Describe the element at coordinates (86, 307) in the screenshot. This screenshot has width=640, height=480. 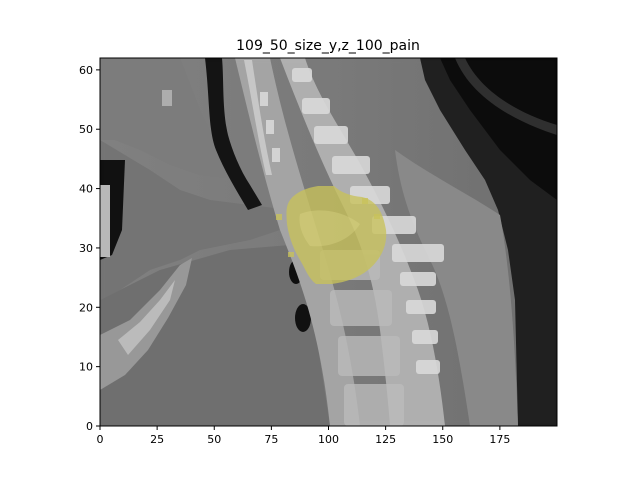
I see `y-tick-label: 20` at that location.